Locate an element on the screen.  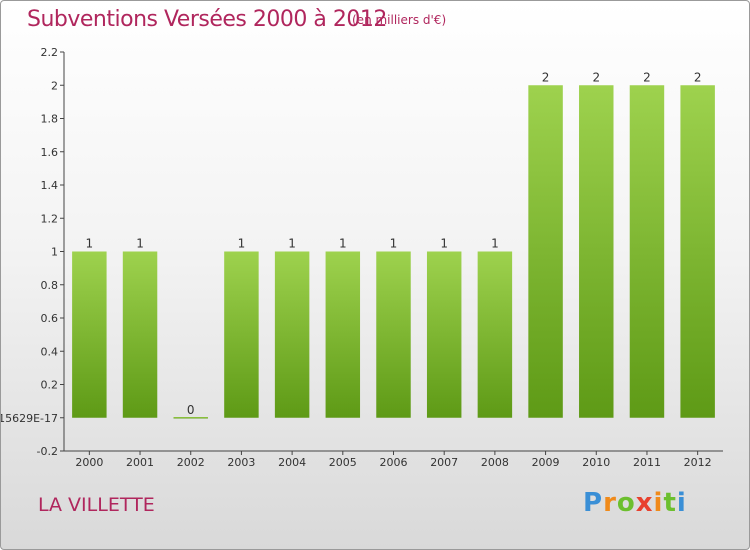
y-tick-label-8: 0.6 is located at coordinates (50, 318).